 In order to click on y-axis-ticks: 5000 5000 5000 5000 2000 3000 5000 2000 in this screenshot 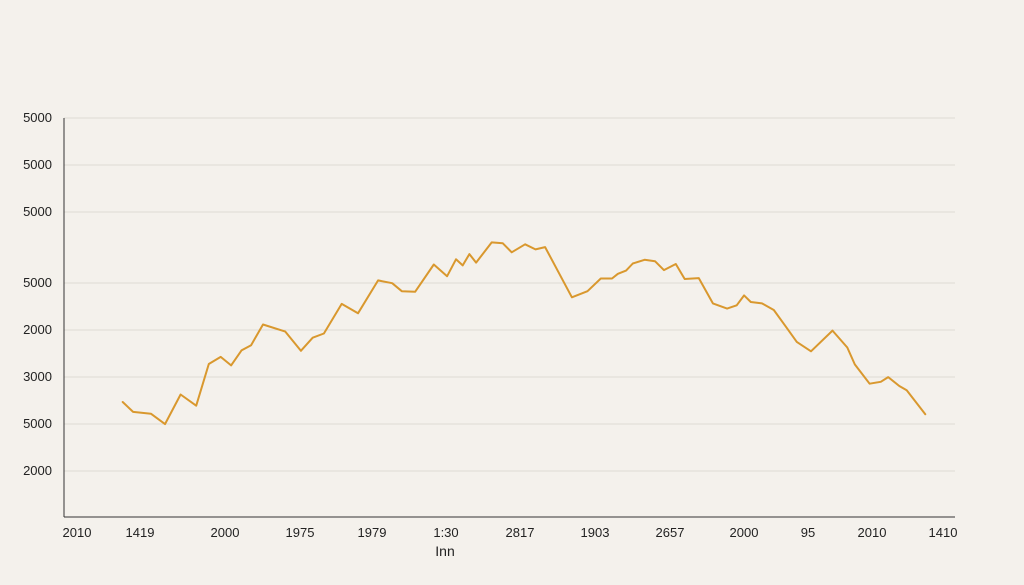, I will do `click(37, 294)`.